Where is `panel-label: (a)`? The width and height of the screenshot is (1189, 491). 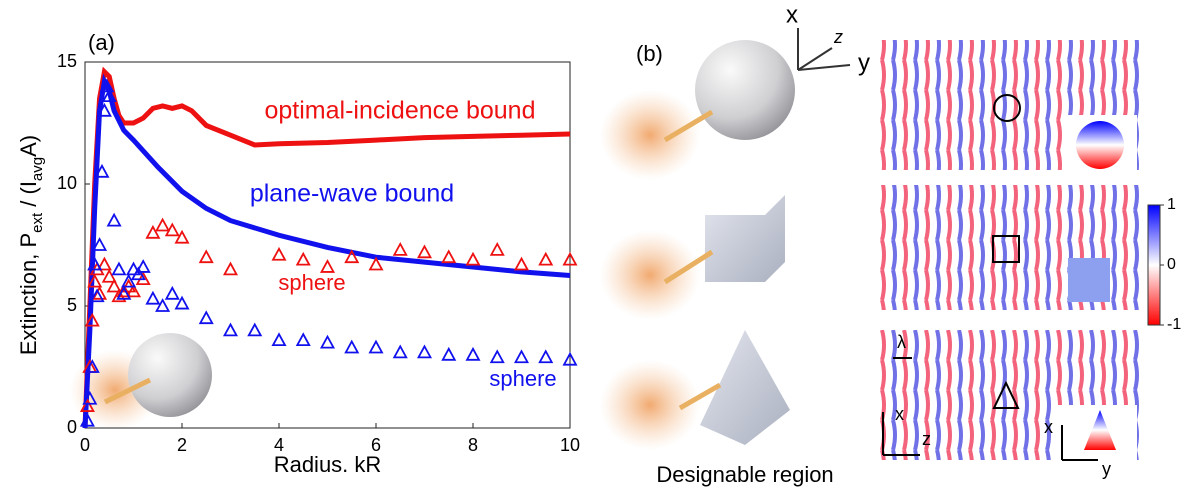
panel-label: (a) is located at coordinates (101, 42).